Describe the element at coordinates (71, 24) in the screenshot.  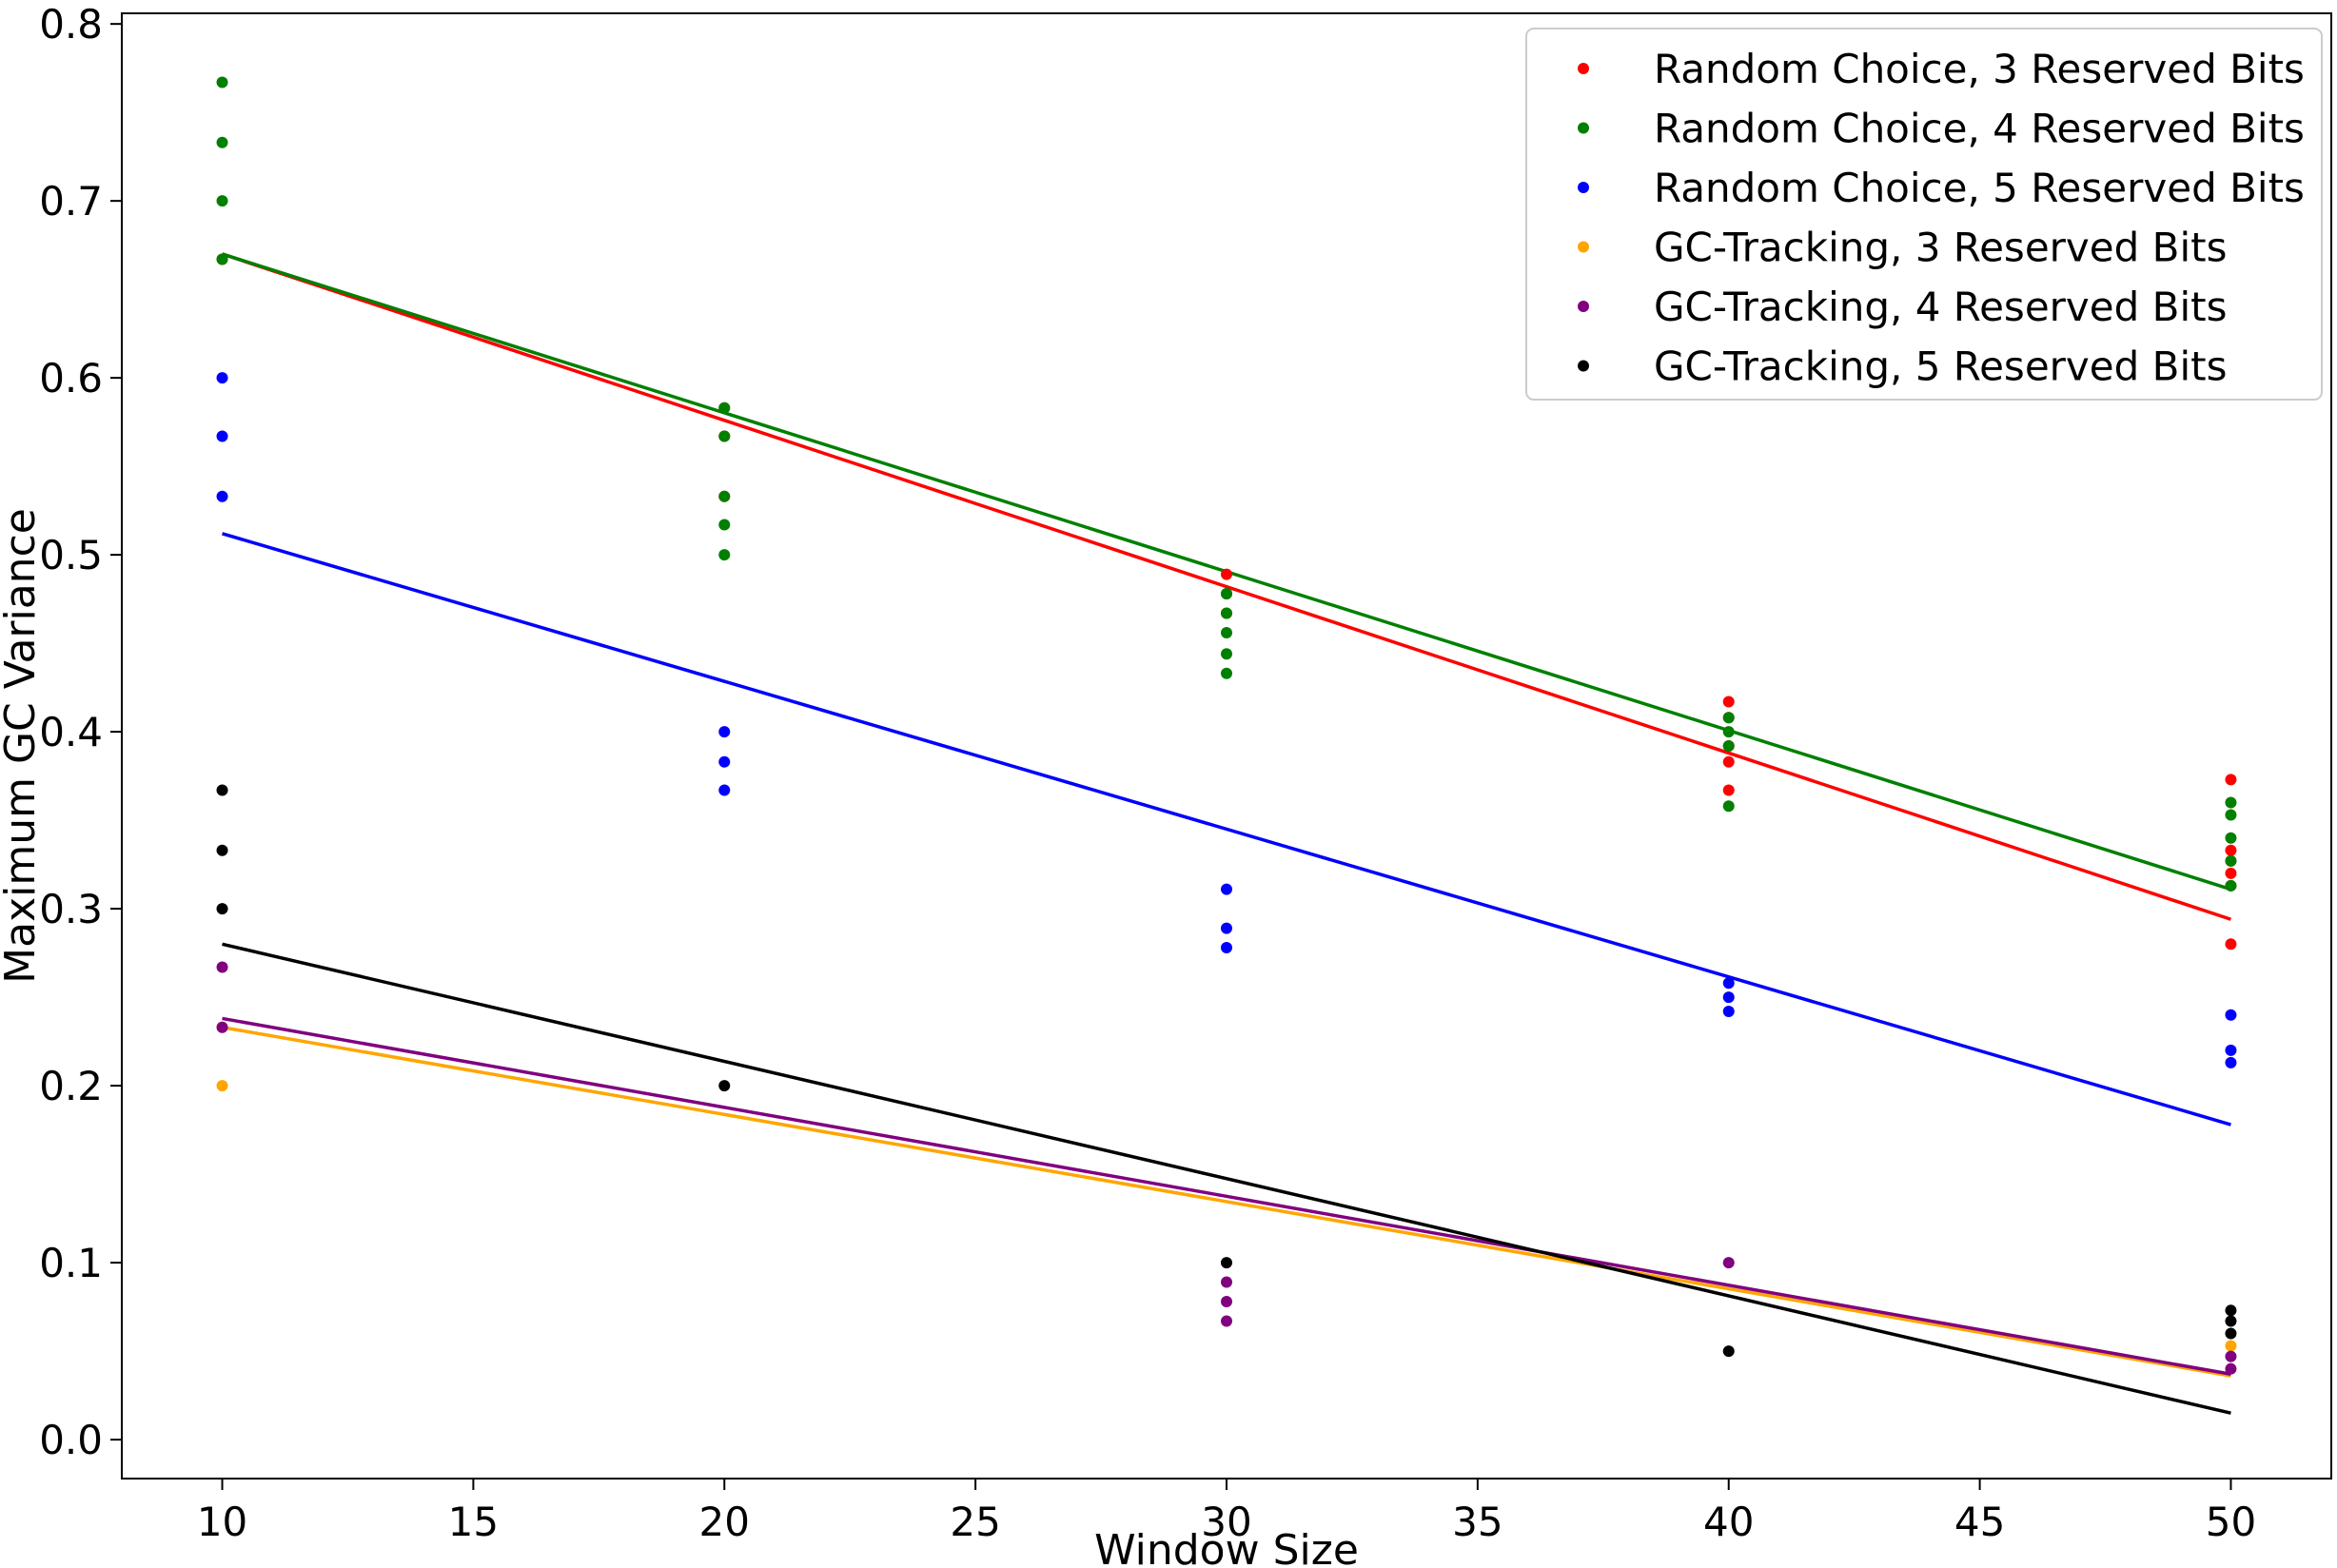
I see `y-tick-label: 0.8` at that location.